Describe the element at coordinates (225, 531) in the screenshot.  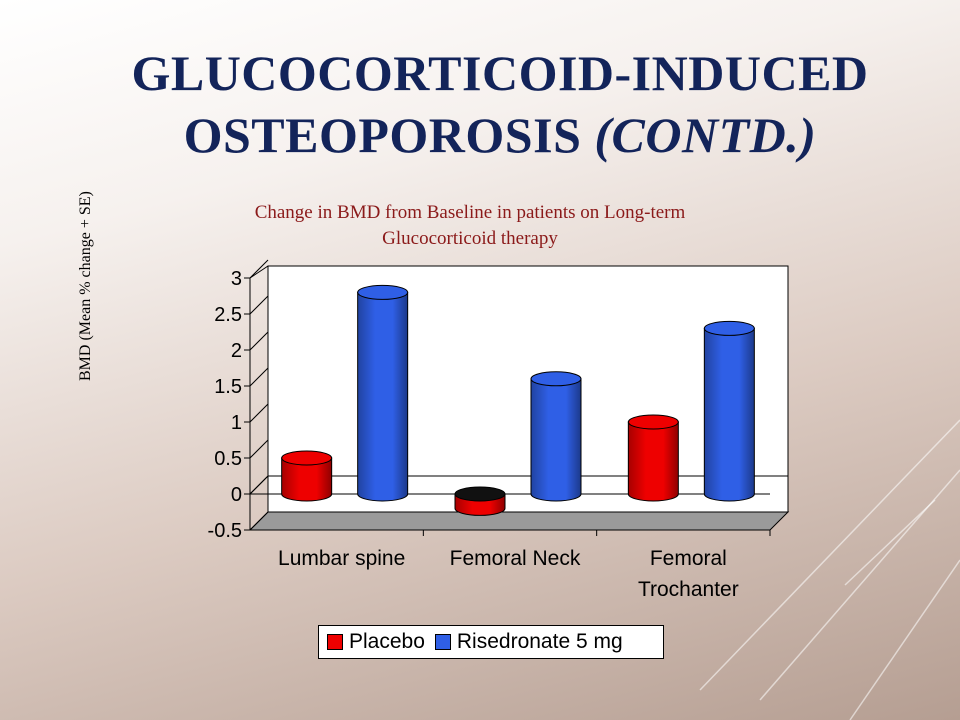
I see `y-tick-label: -0.5` at that location.